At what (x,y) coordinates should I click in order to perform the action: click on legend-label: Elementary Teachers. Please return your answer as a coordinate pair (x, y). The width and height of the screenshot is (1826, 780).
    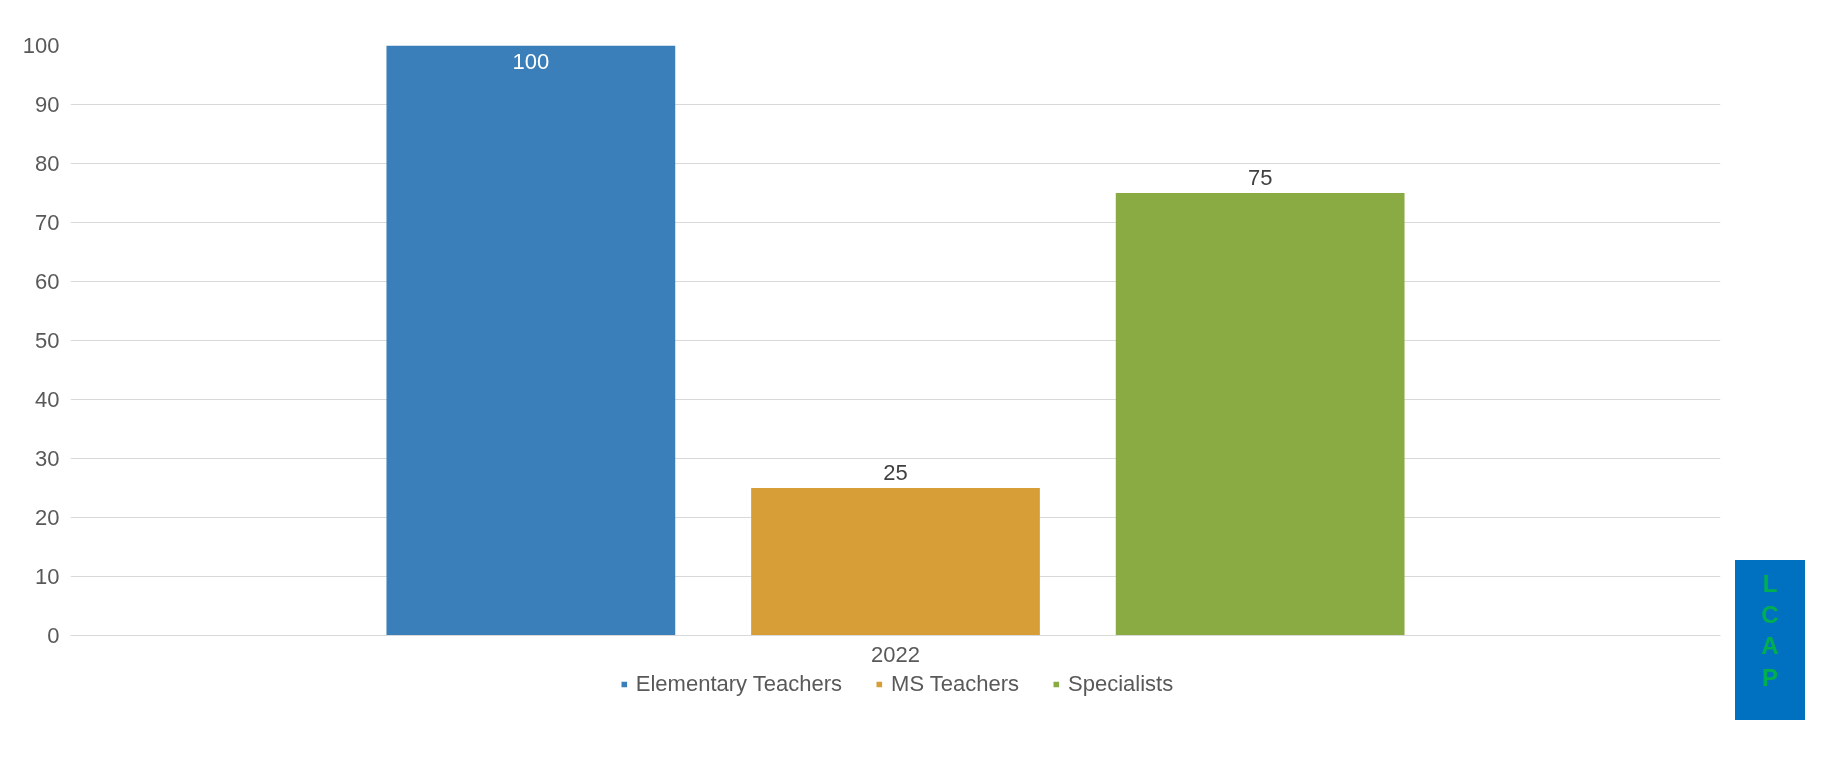
    Looking at the image, I should click on (739, 684).